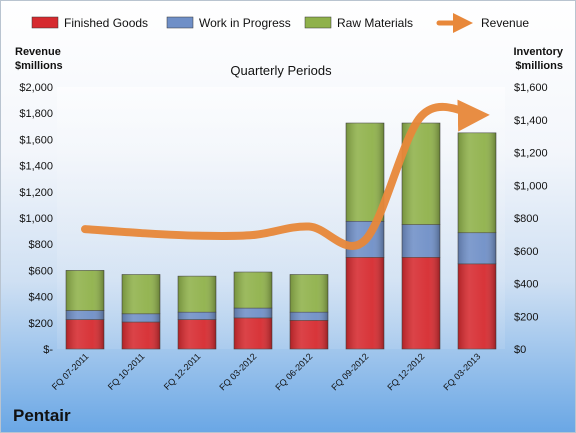  I want to click on legend-label-finished-goods: Finished Goods, so click(106, 23).